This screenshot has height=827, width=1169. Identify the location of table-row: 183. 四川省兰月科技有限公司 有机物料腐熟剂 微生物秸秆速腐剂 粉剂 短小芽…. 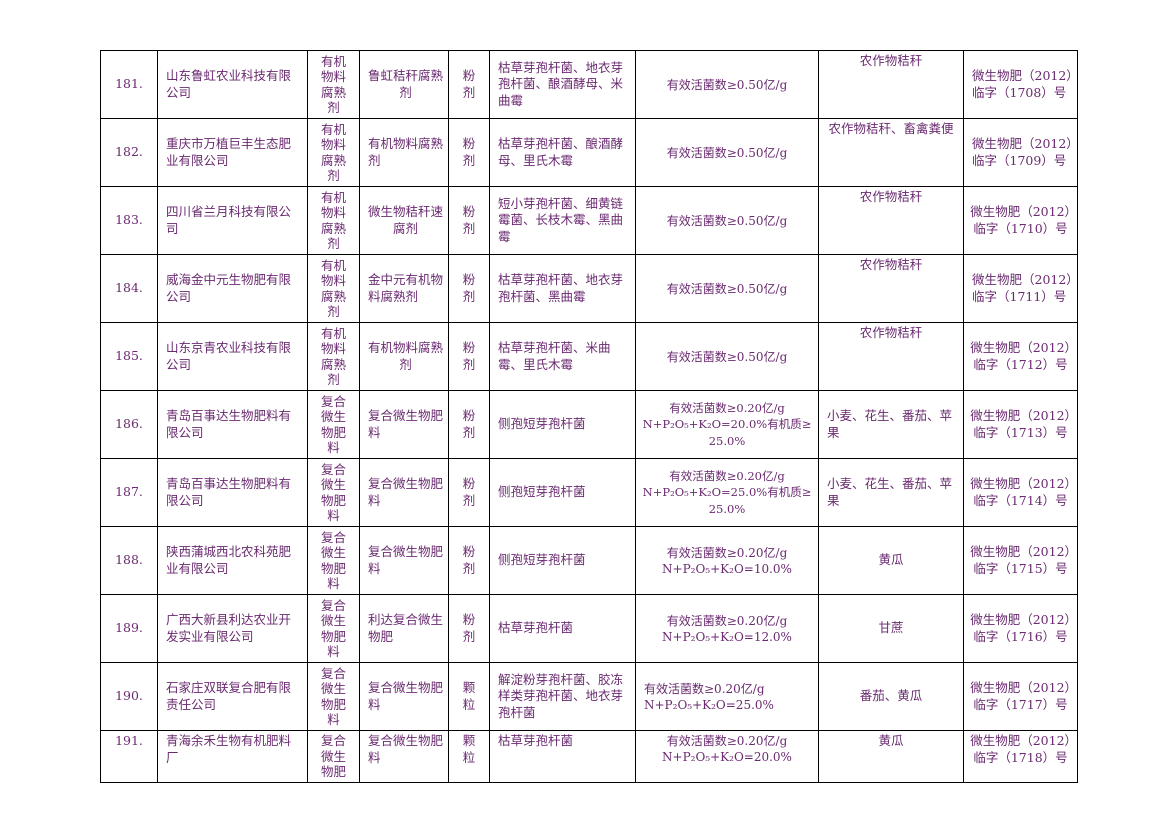
(589, 220).